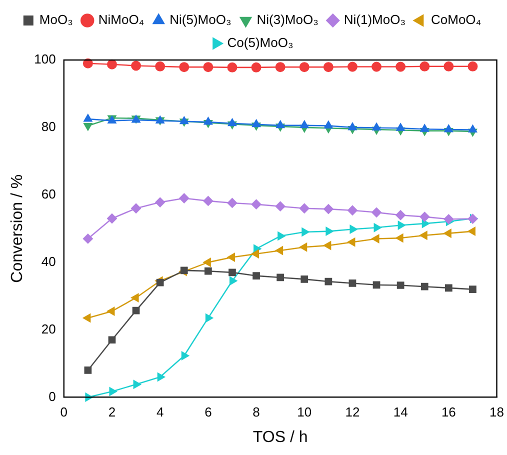 The height and width of the screenshot is (455, 507). Describe the element at coordinates (48, 194) in the screenshot. I see `y-tick-label: 60` at that location.